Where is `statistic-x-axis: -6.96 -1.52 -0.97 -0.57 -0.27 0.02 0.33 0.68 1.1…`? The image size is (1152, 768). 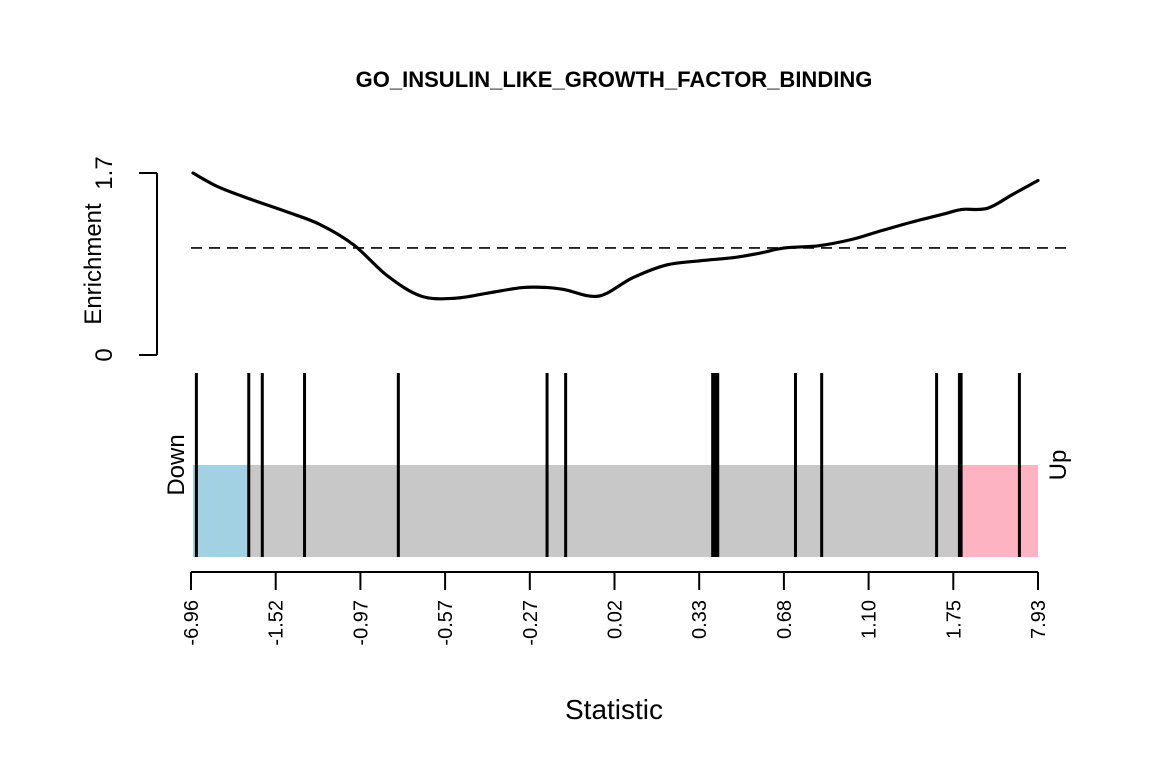 statistic-x-axis: -6.96 -1.52 -0.97 -0.57 -0.27 0.02 0.33 0.68 1.1… is located at coordinates (615, 608).